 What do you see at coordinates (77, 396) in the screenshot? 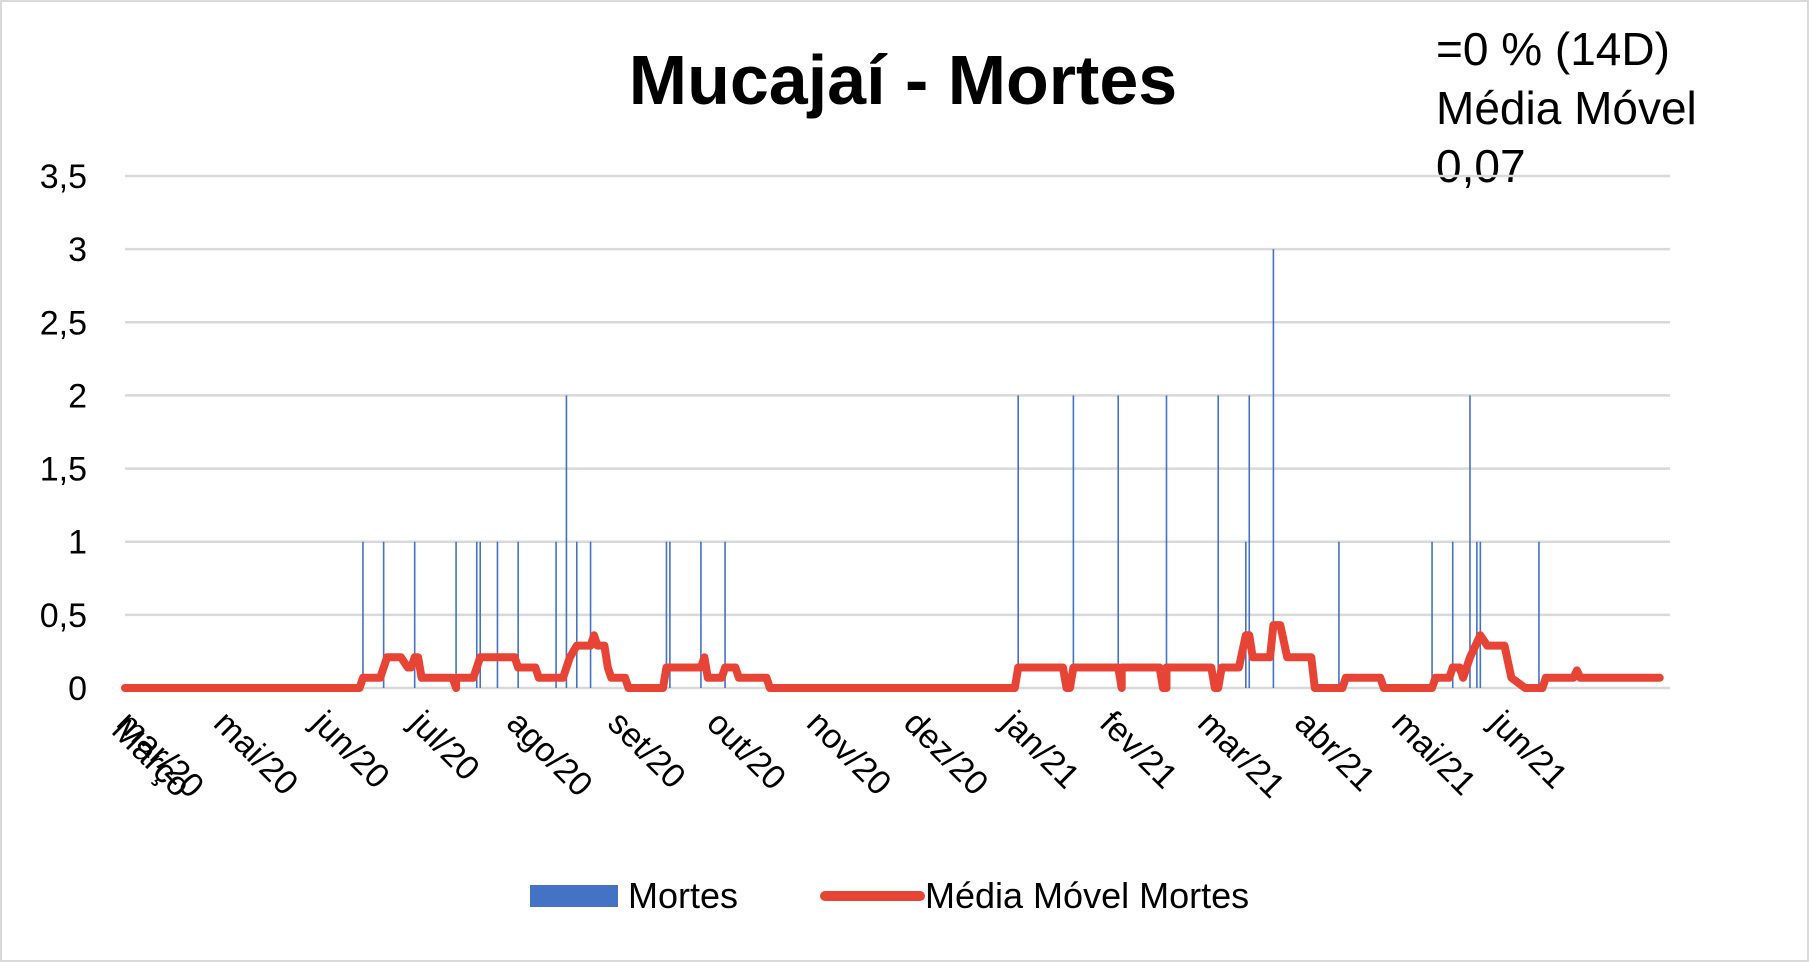
I see `y-tick-label: 2` at bounding box center [77, 396].